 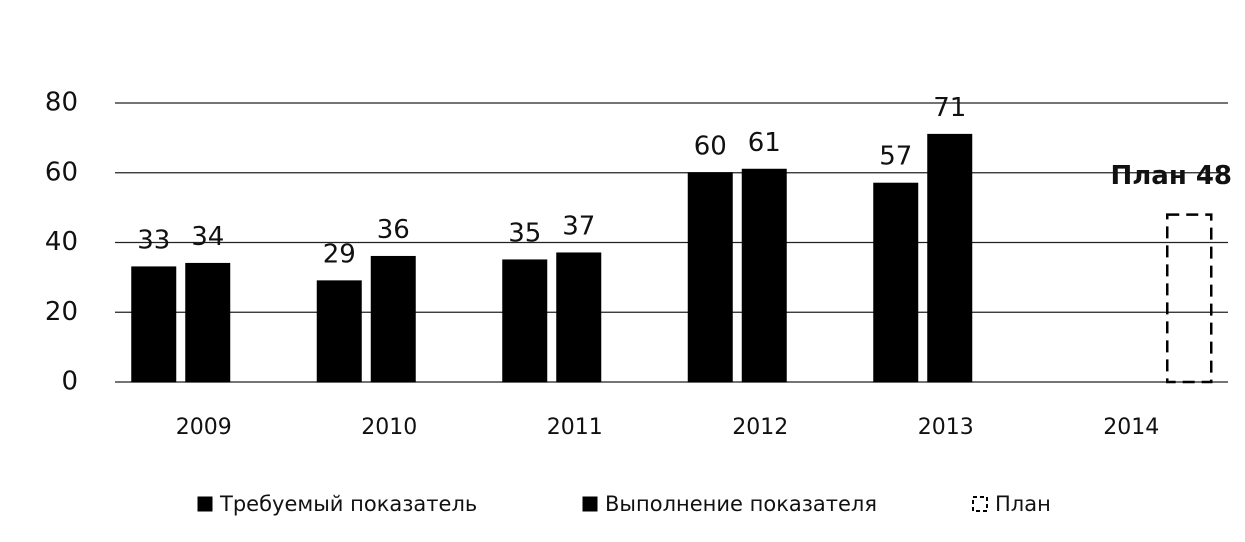 What do you see at coordinates (895, 157) in the screenshot?
I see `value-label: 57` at bounding box center [895, 157].